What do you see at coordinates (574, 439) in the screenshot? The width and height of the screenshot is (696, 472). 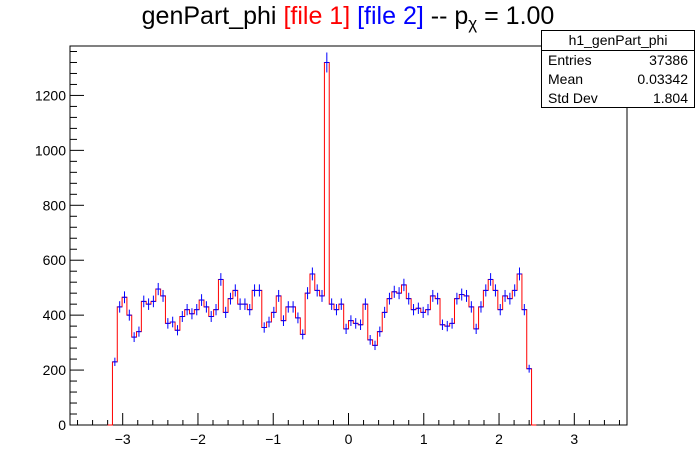 I see `x-tick-label: 3` at bounding box center [574, 439].